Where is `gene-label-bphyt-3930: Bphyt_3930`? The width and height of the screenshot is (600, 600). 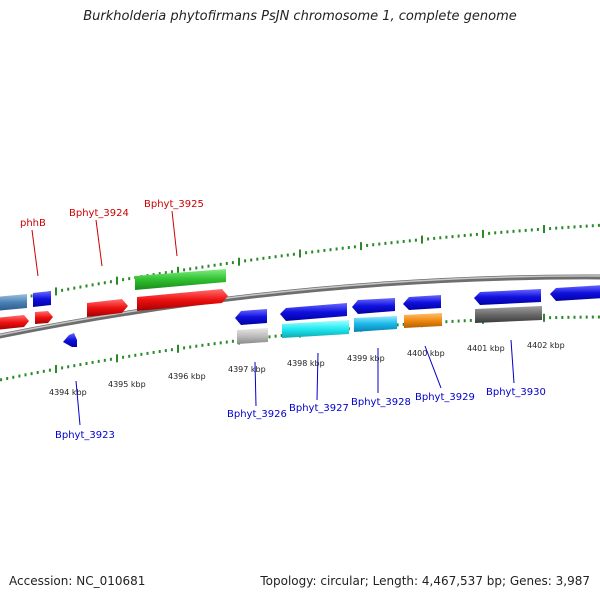 gene-label-bphyt-3930: Bphyt_3930 is located at coordinates (516, 392).